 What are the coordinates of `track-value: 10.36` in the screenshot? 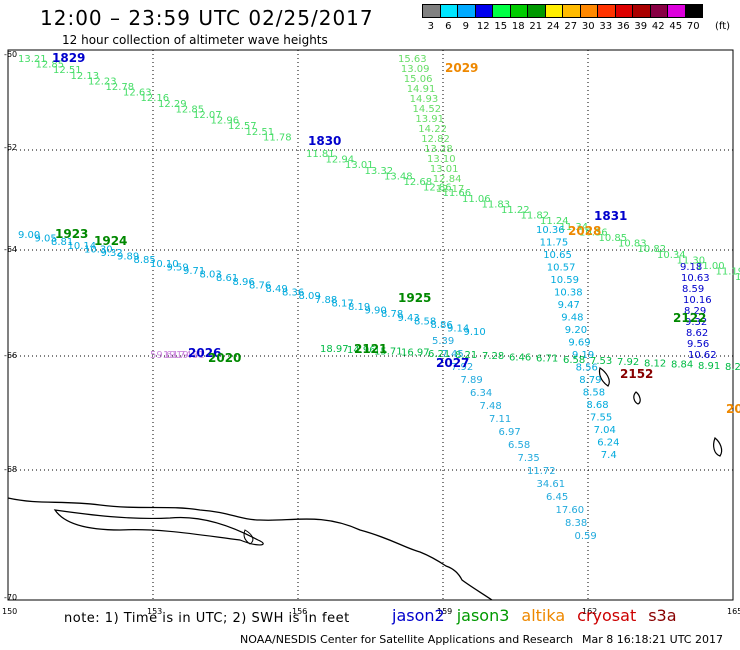 It's located at (593, 232).